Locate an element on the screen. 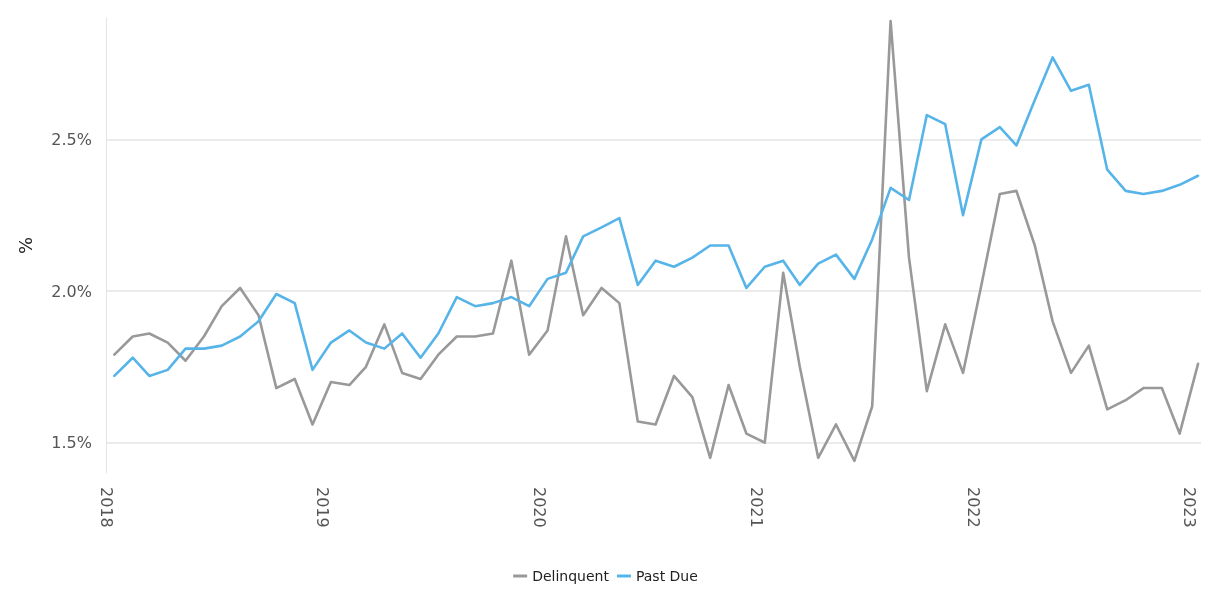 The width and height of the screenshot is (1212, 599). y-axis-title: % is located at coordinates (25, 245).